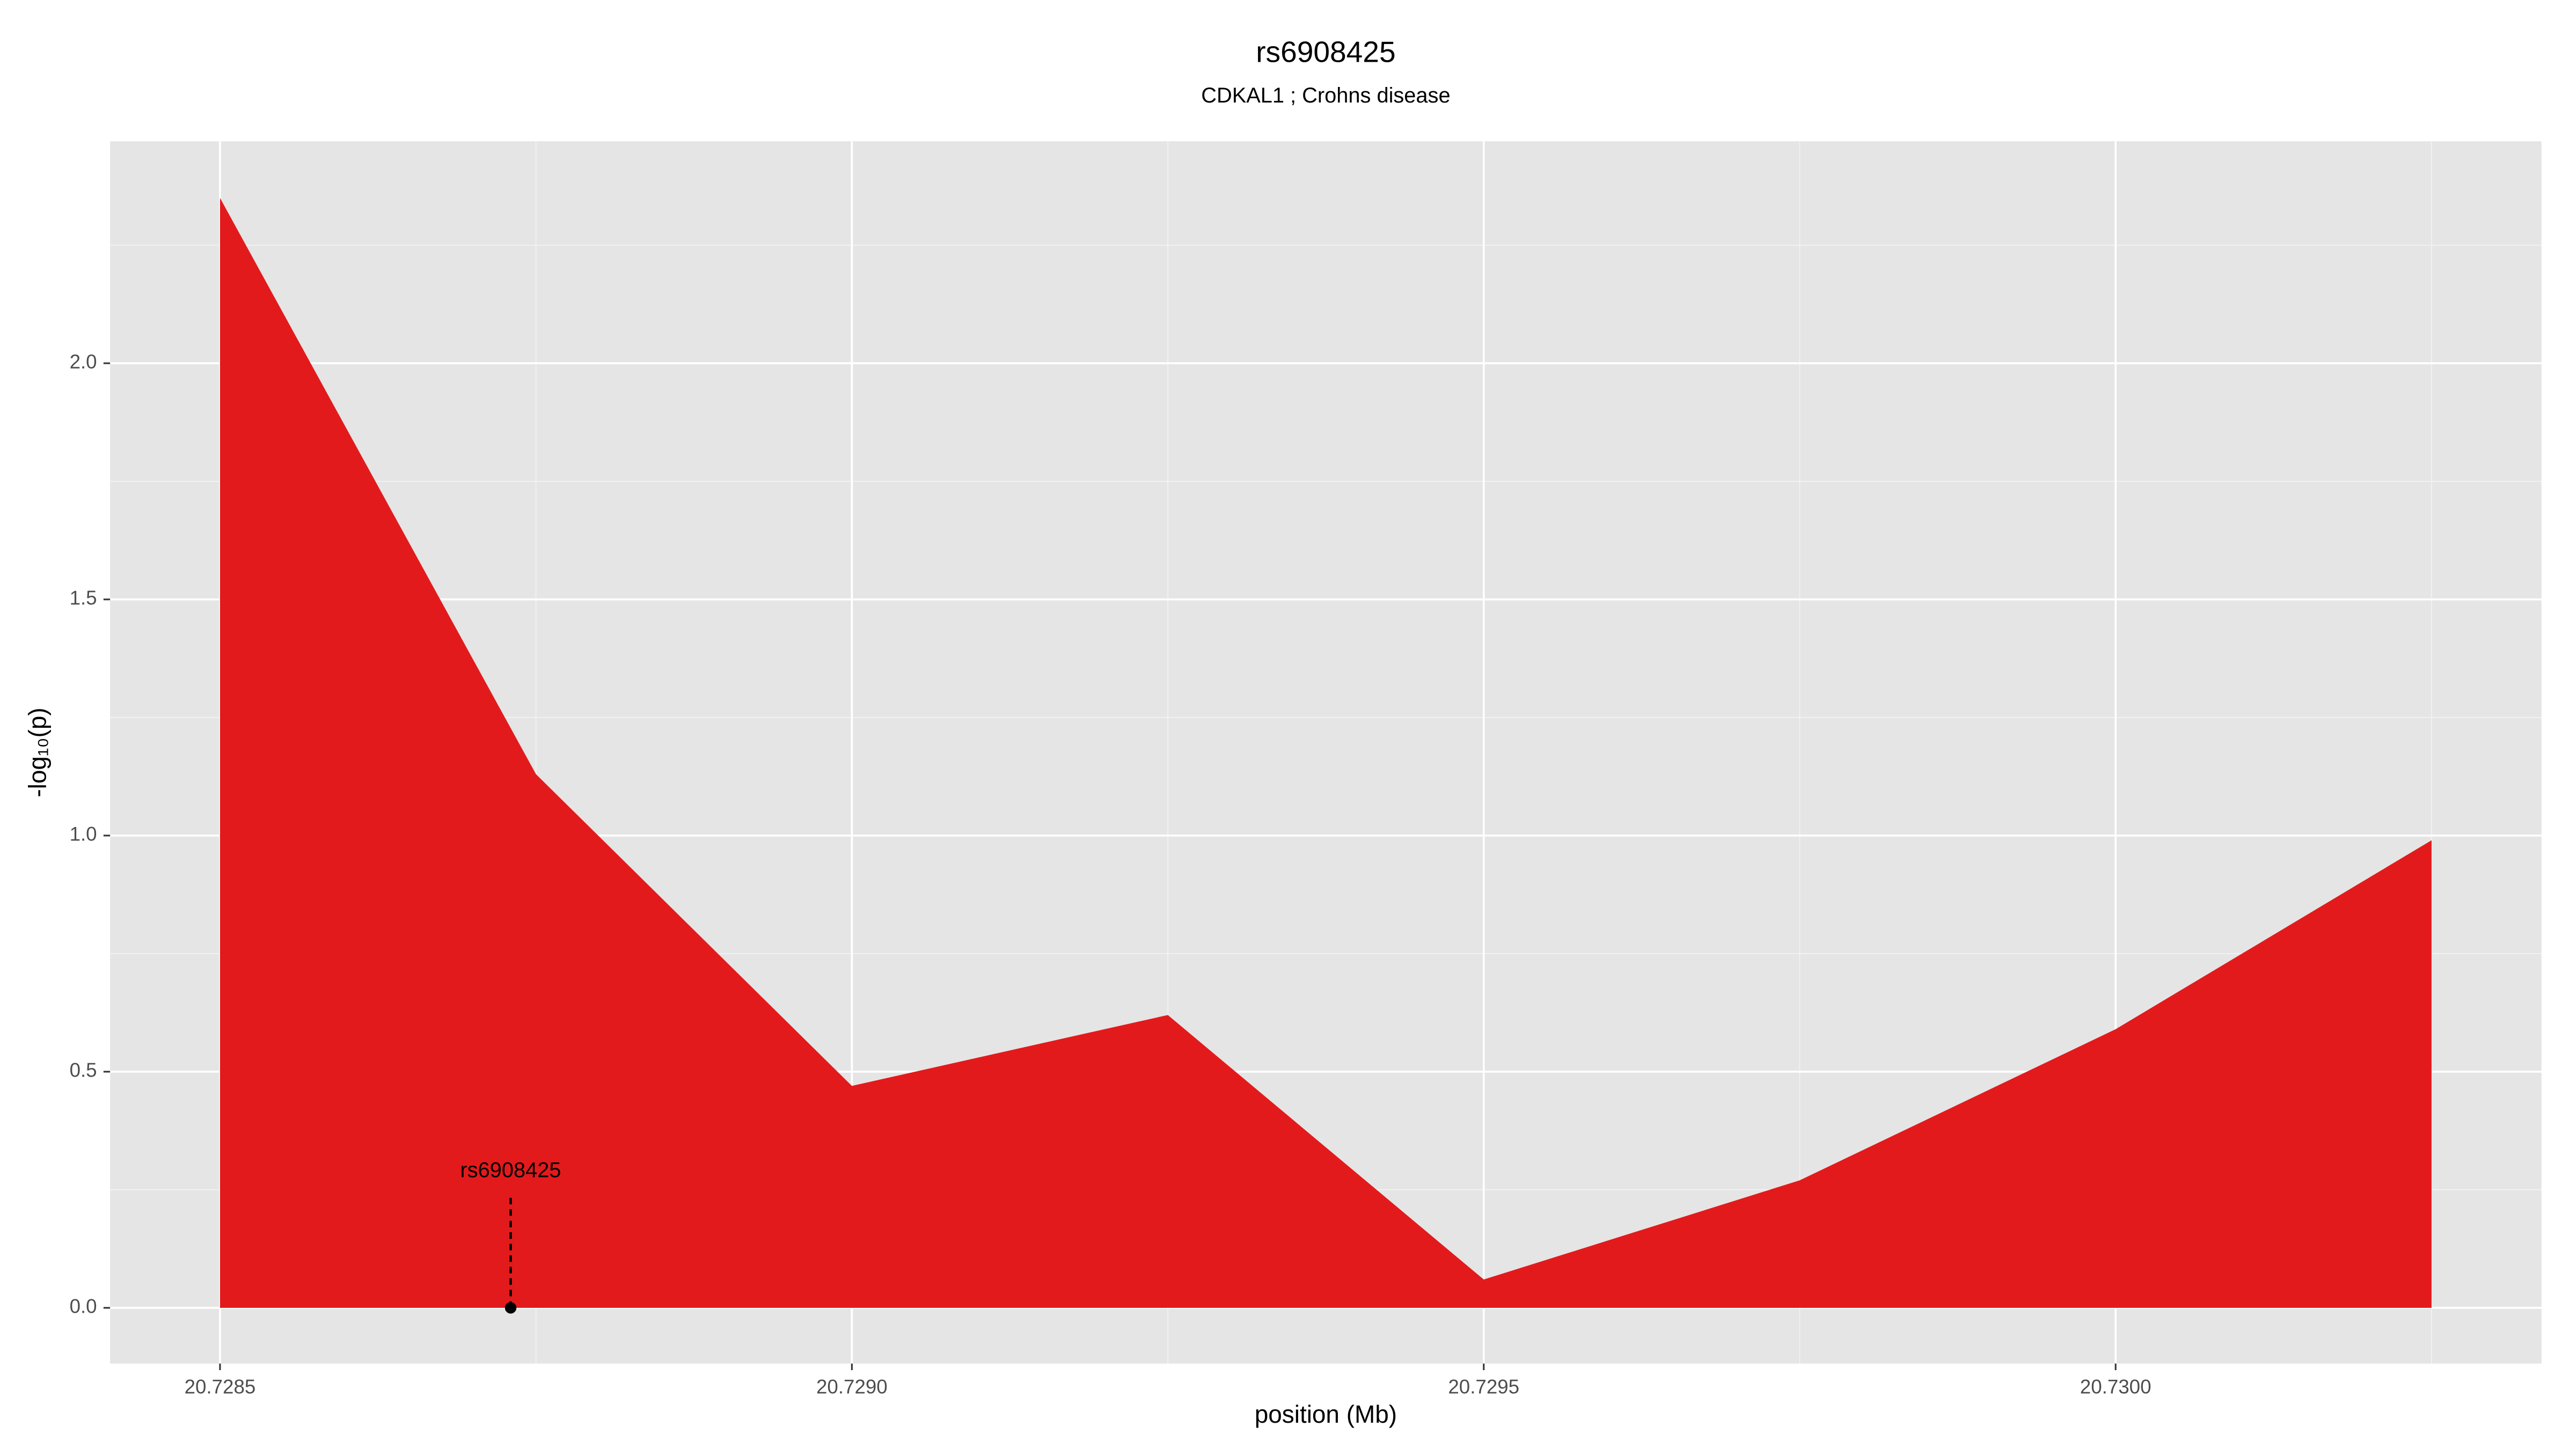 This screenshot has height=1449, width=2576. I want to click on y-axis-title: -log₁₀(p), so click(38, 752).